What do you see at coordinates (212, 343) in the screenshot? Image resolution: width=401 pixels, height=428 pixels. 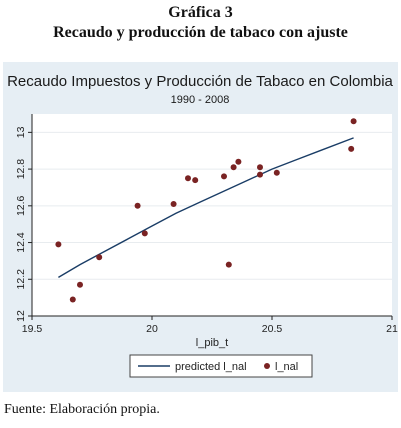 I see `x-axis-label: l_pib_t` at bounding box center [212, 343].